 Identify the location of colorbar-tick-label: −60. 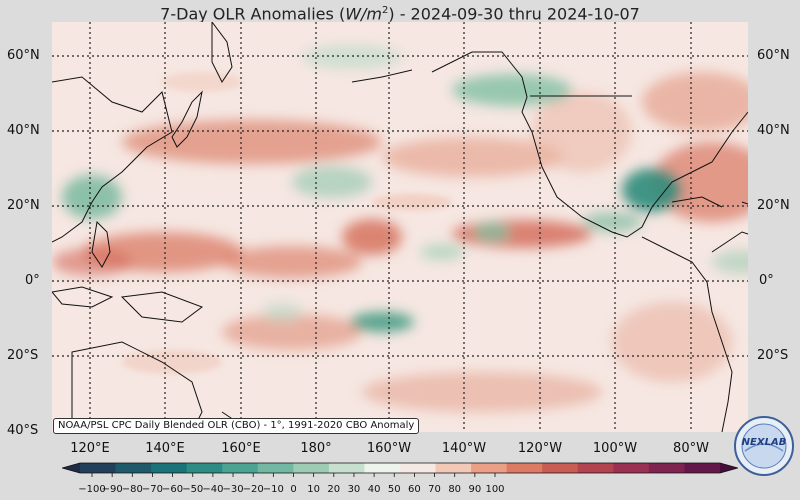
(173, 489).